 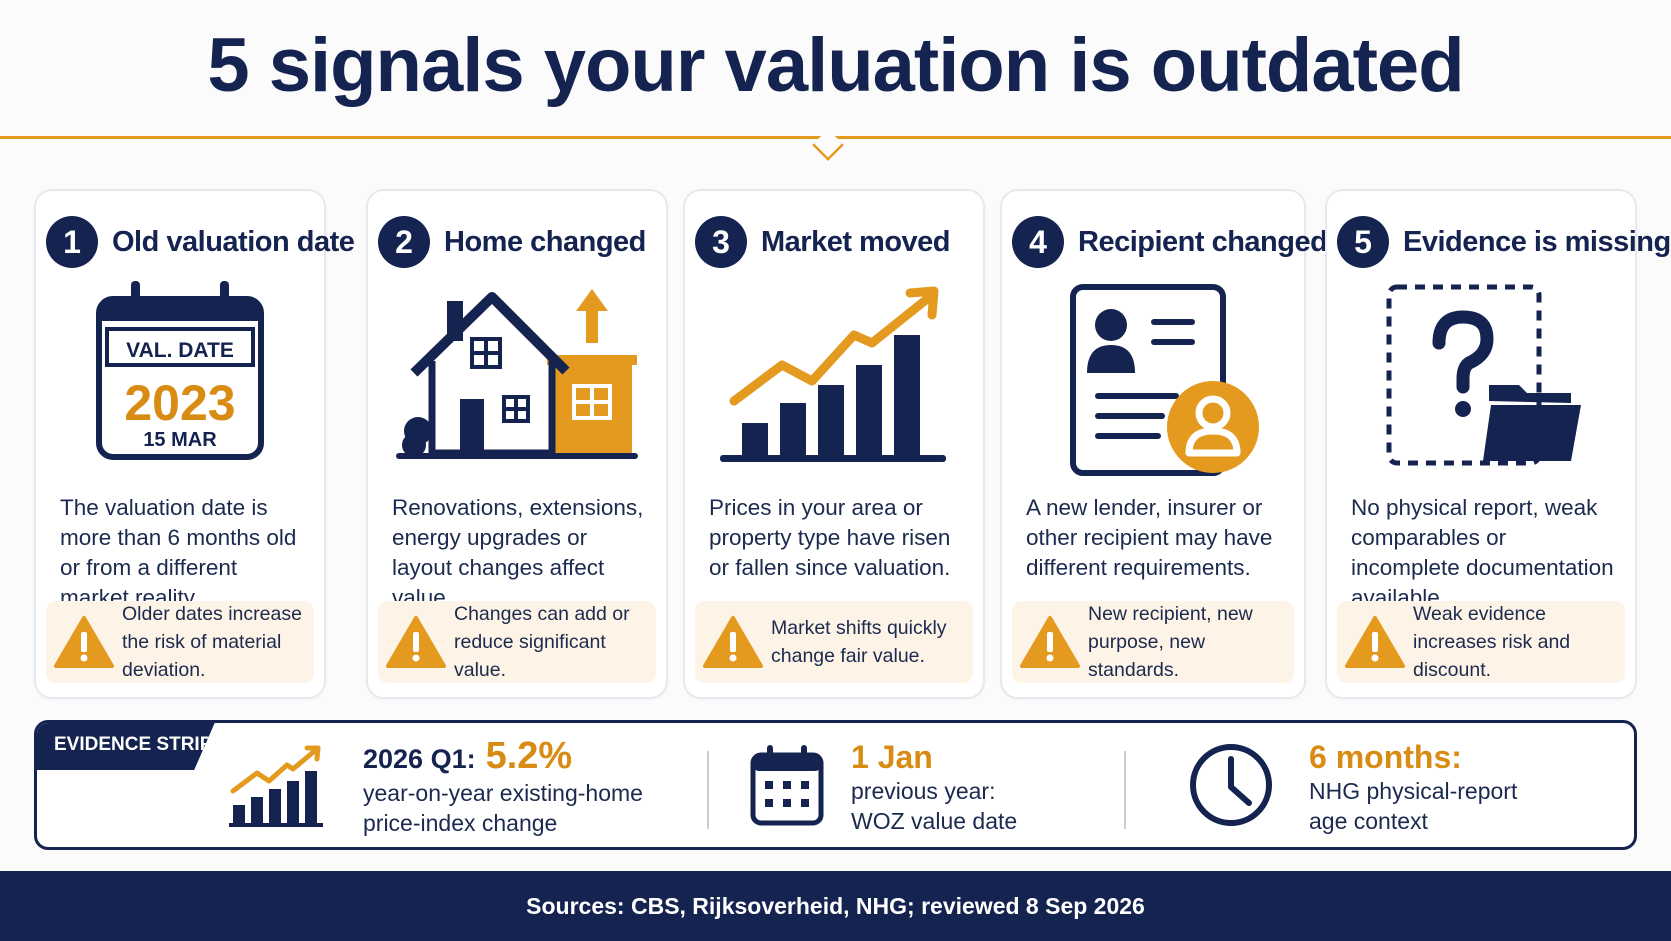 What do you see at coordinates (517, 381) in the screenshot?
I see `house-extension-icon` at bounding box center [517, 381].